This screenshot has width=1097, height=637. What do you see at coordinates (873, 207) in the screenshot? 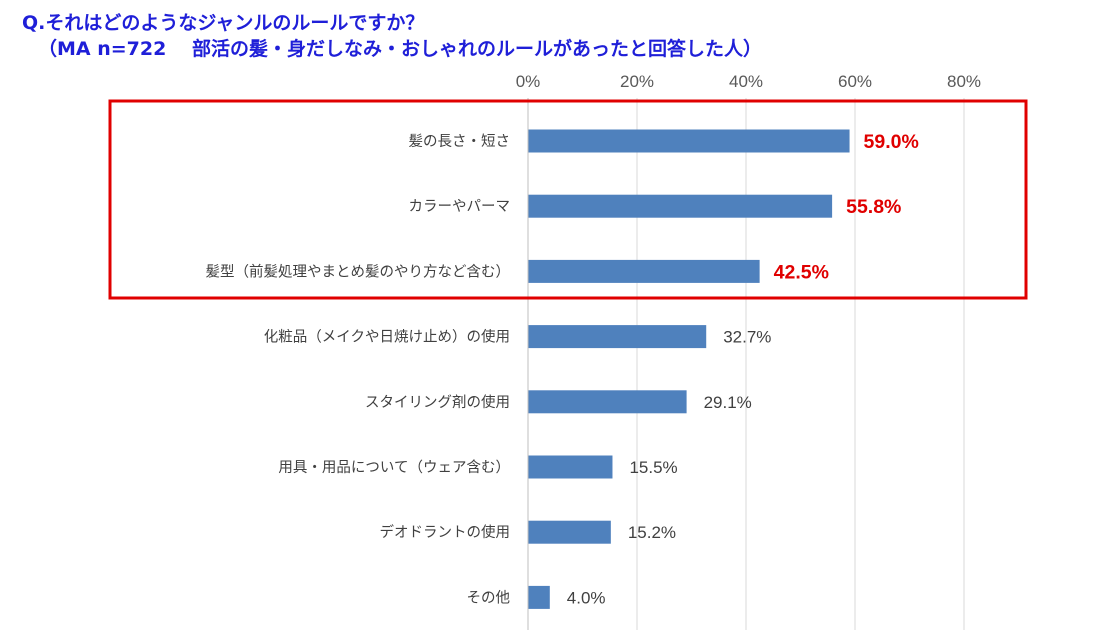
I see `data-label: 55.8%` at bounding box center [873, 207].